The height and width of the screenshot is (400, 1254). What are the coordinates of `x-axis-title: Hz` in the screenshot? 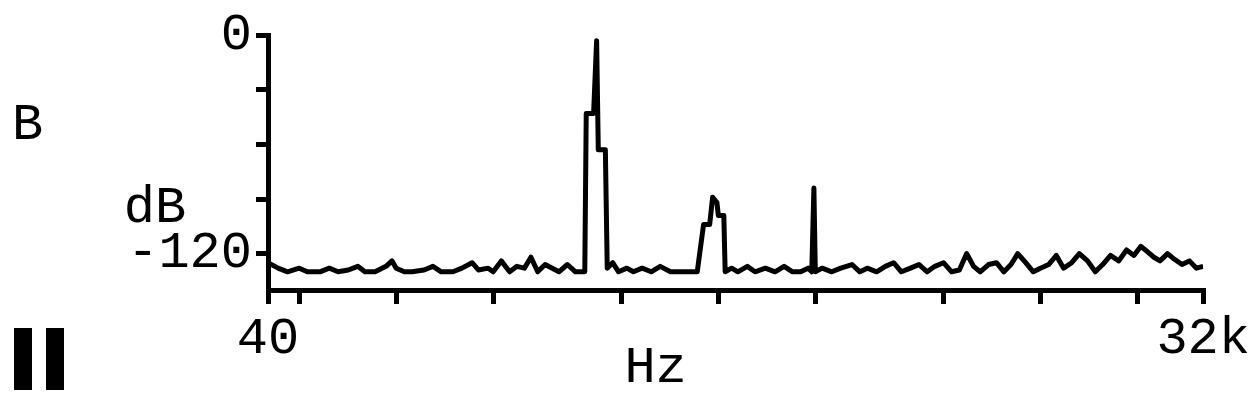 It's located at (655, 368).